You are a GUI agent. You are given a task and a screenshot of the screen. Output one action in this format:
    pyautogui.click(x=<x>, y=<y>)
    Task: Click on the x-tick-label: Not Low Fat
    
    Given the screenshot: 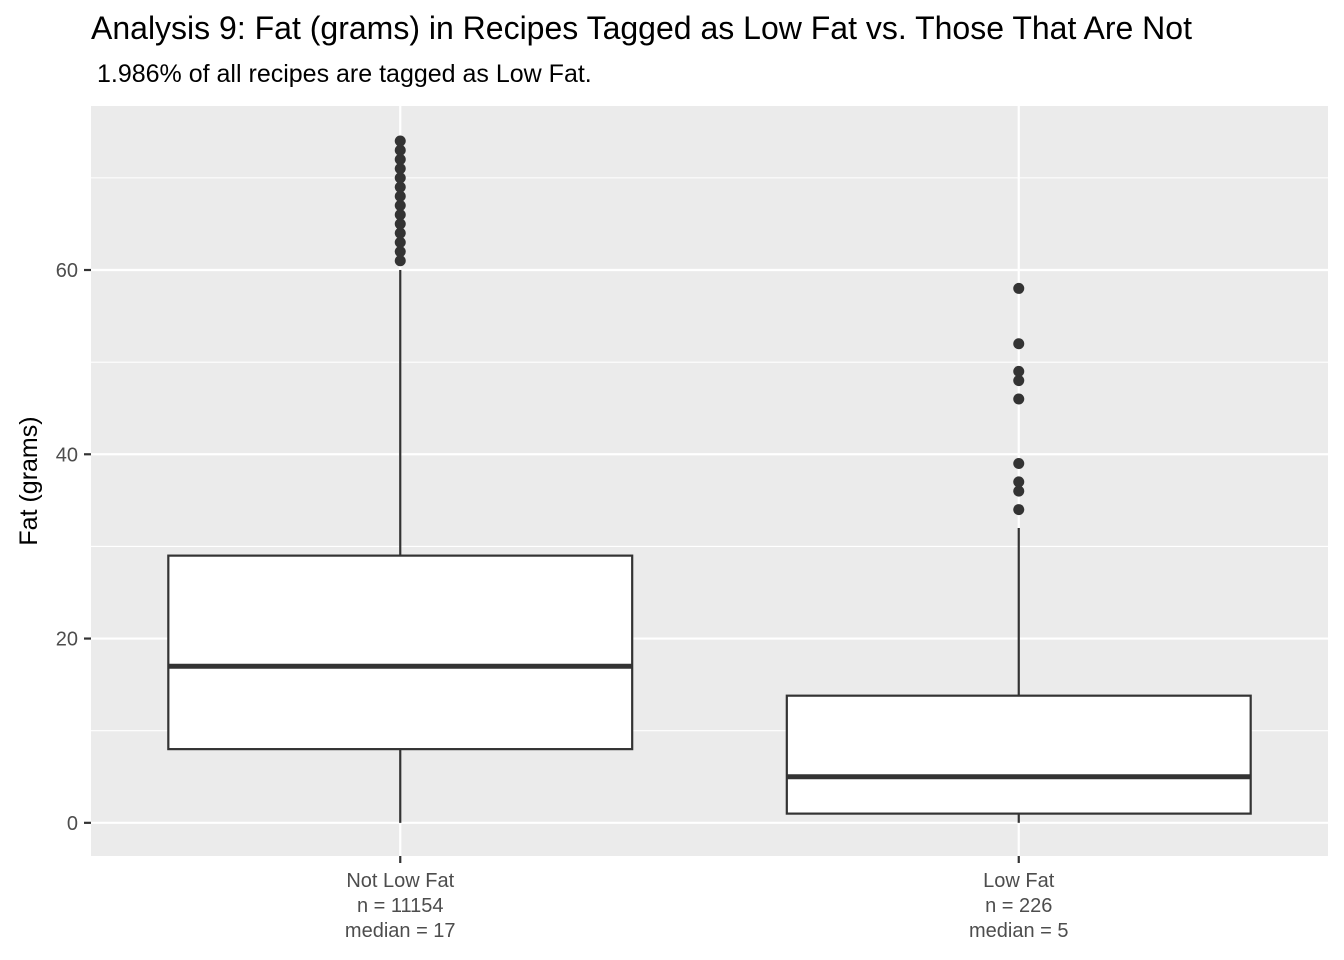 What is the action you would take?
    pyautogui.click(x=400, y=881)
    